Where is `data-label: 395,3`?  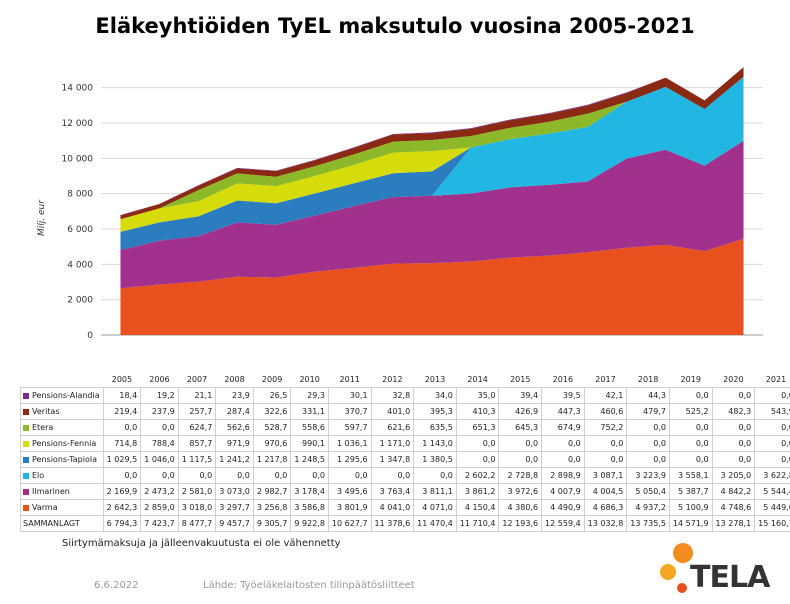
data-label: 395,3 is located at coordinates (435, 411).